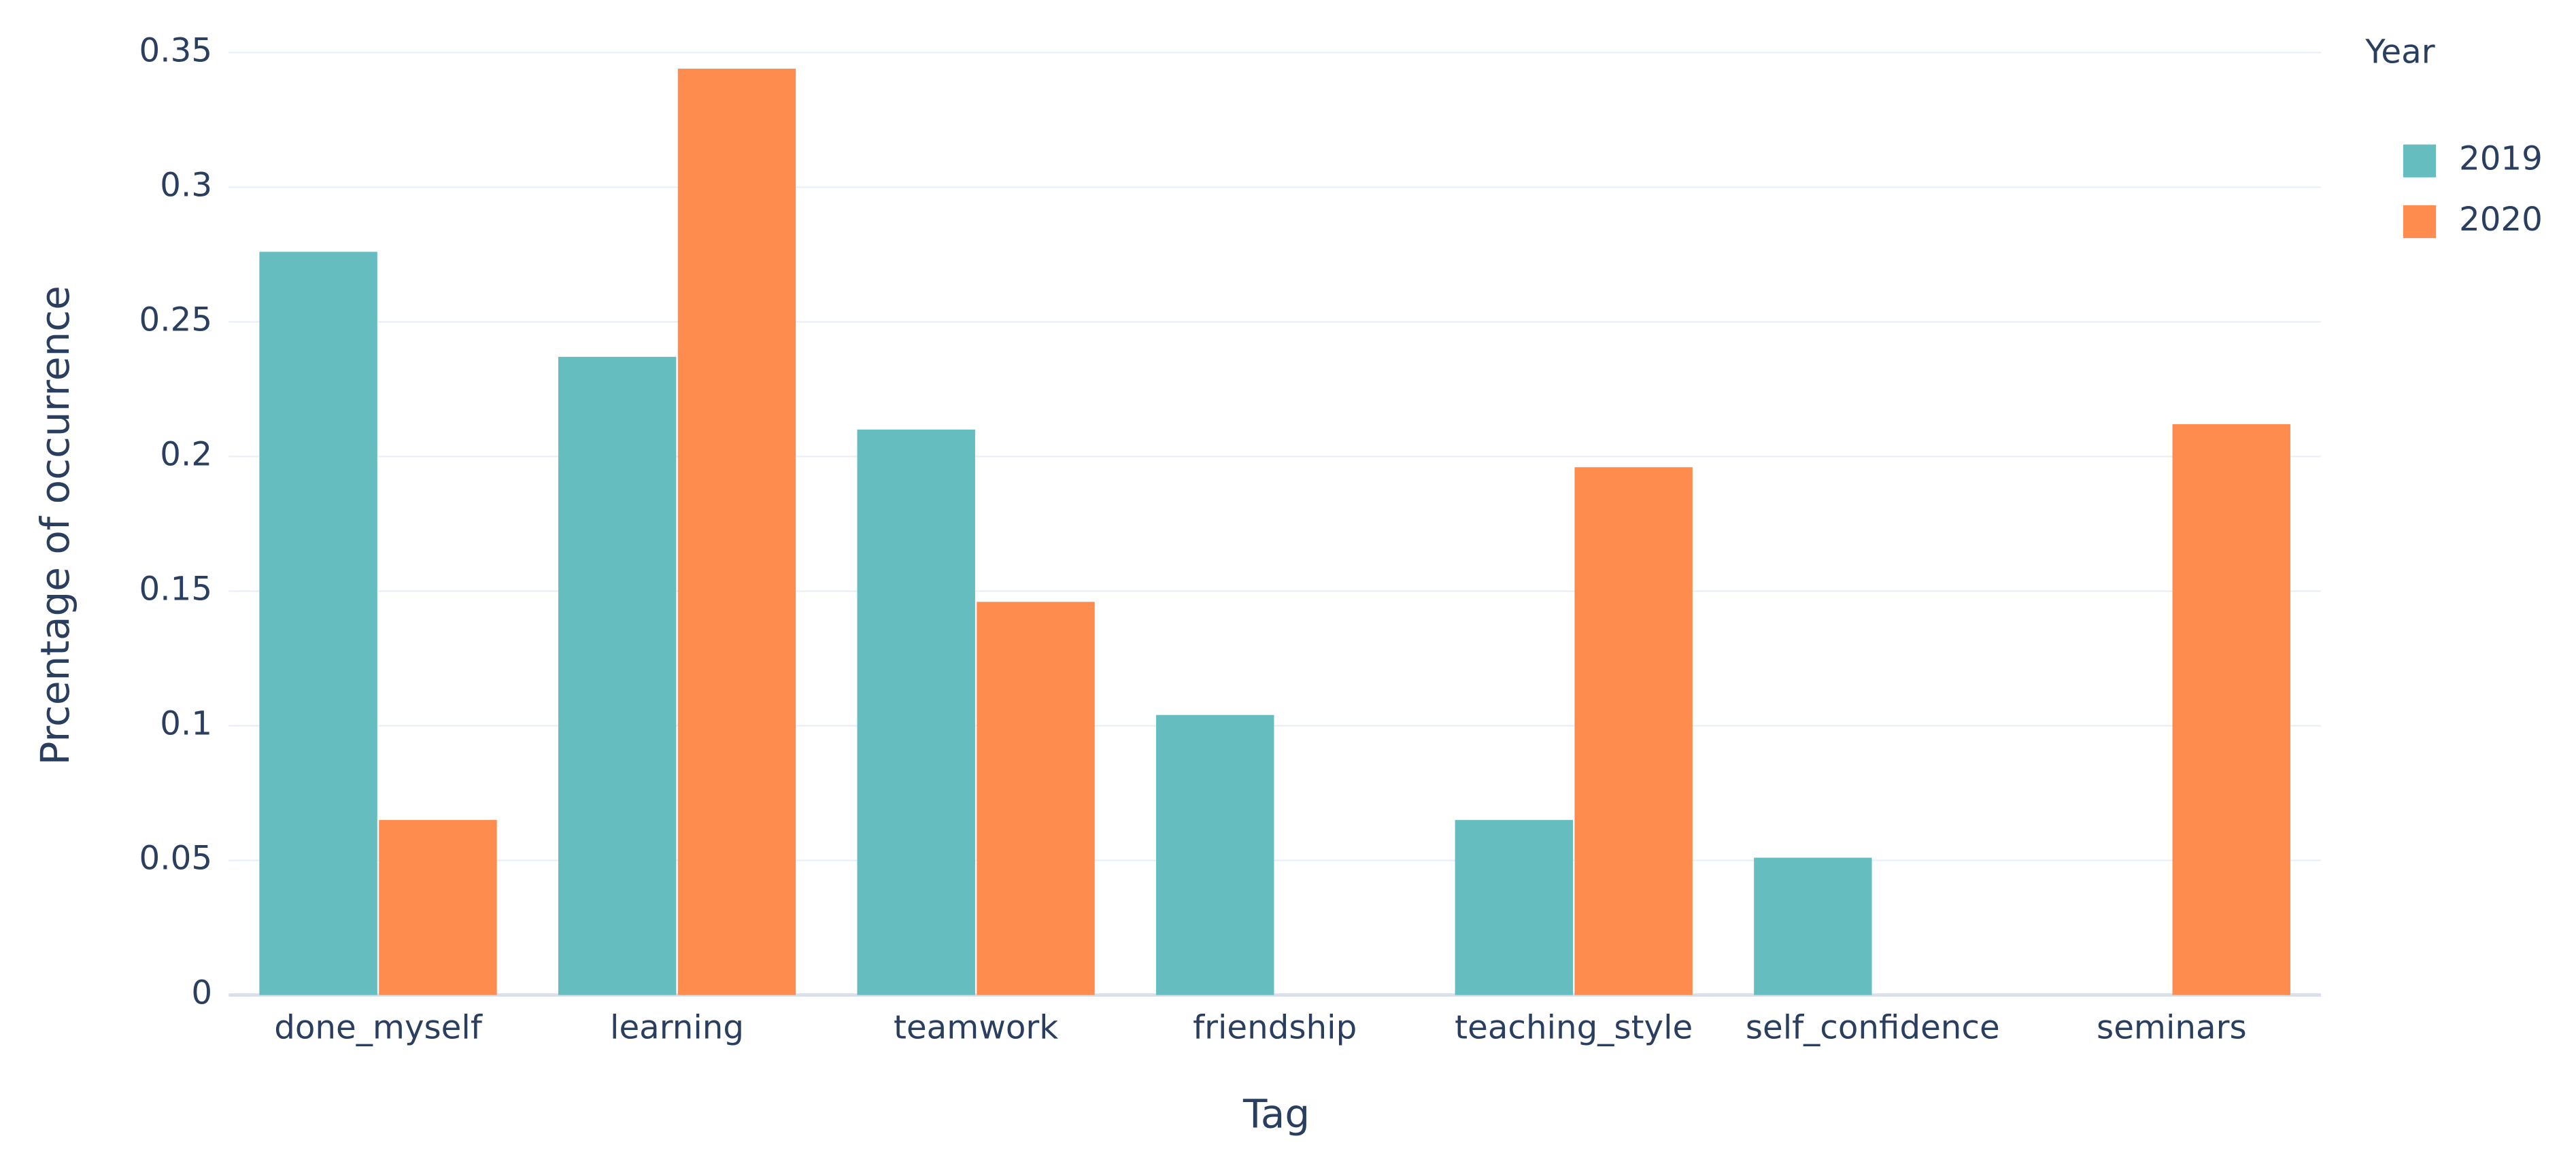  I want to click on y-tick-label: 0.2, so click(186, 454).